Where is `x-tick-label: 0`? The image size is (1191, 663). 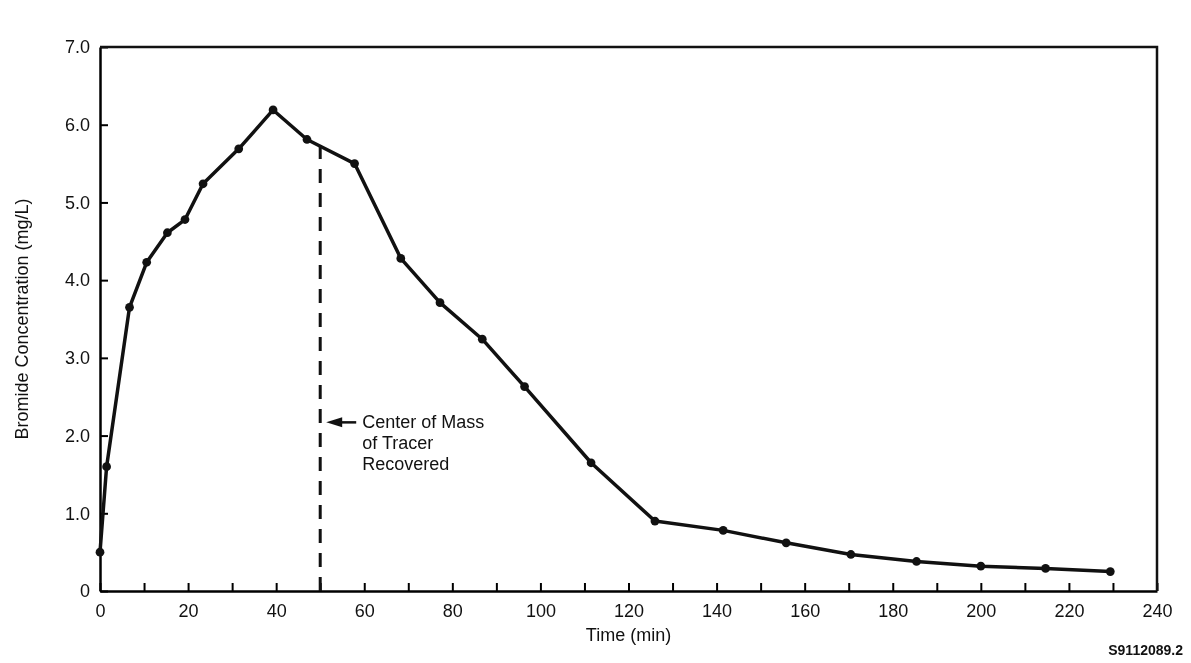
x-tick-label: 0 is located at coordinates (100, 611).